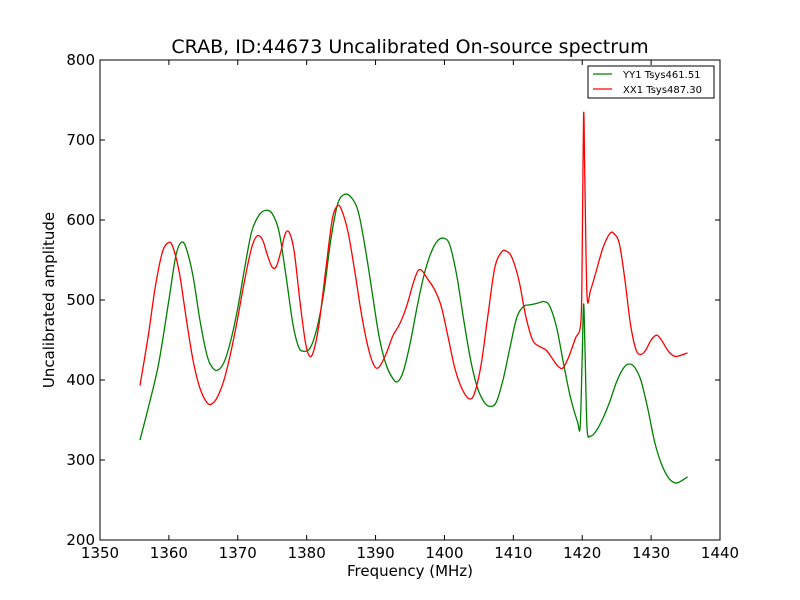 This screenshot has width=800, height=600. I want to click on legend: YY1 Tsys461.51 XX1 Tsys487.30, so click(651, 82).